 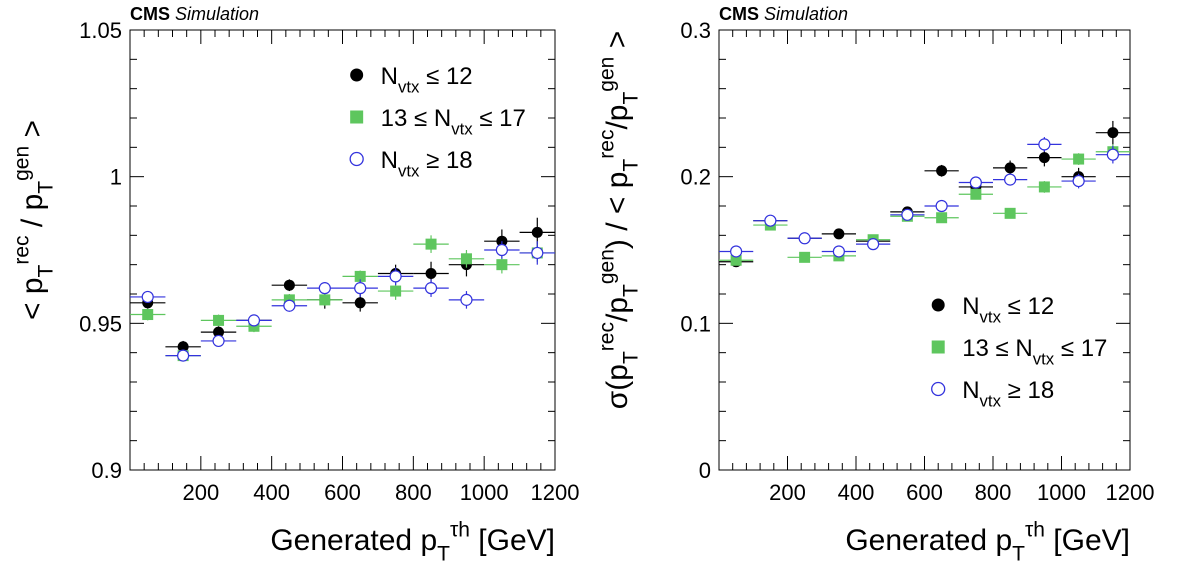 What do you see at coordinates (705, 470) in the screenshot?
I see `y-tick-label: 0` at bounding box center [705, 470].